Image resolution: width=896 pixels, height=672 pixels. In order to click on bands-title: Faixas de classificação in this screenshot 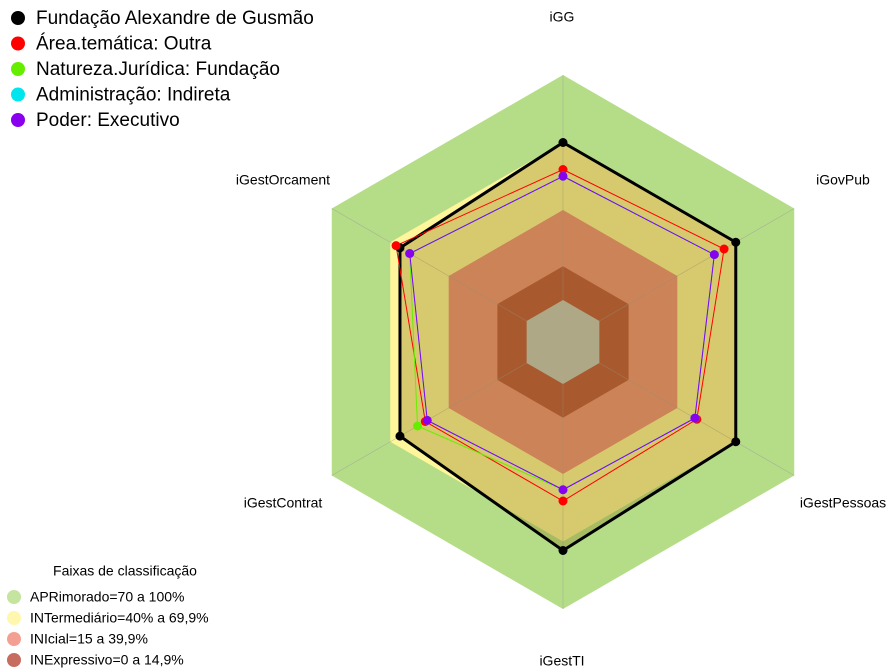, I will do `click(125, 571)`.